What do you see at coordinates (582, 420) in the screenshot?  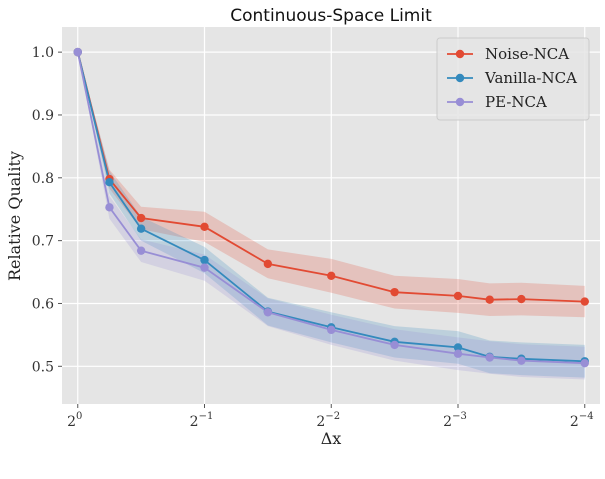 I see `x-tick-label: 2−4` at bounding box center [582, 420].